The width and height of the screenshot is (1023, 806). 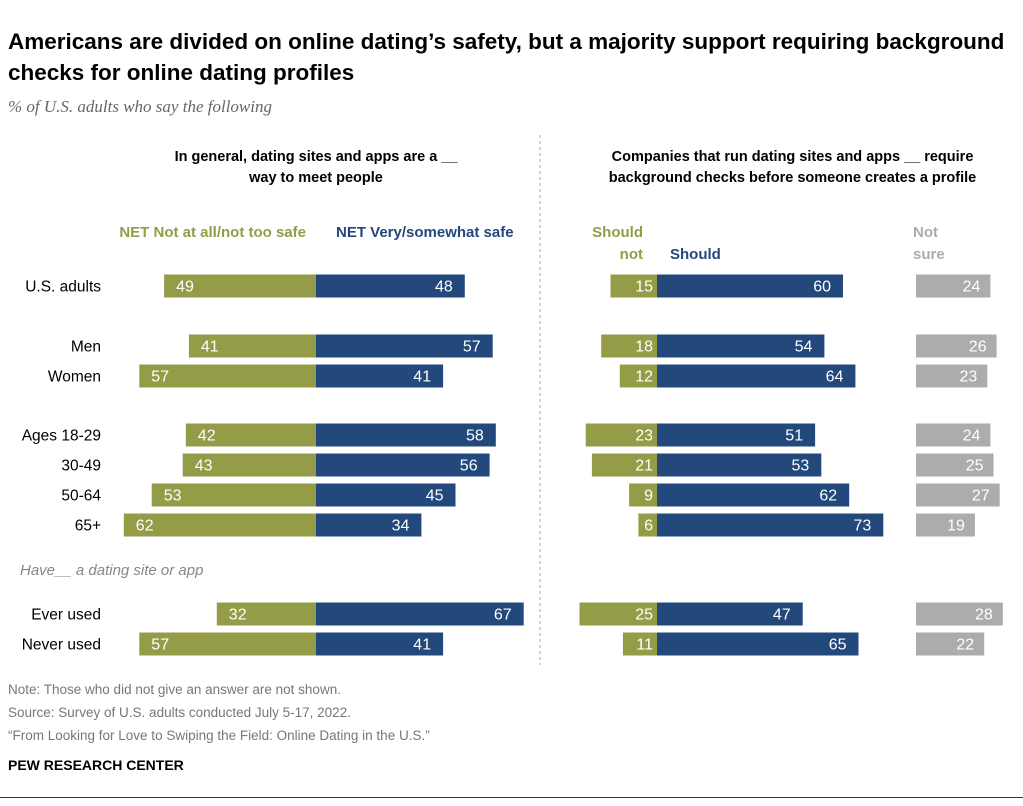 What do you see at coordinates (74, 377) in the screenshot?
I see `row-label: Women` at bounding box center [74, 377].